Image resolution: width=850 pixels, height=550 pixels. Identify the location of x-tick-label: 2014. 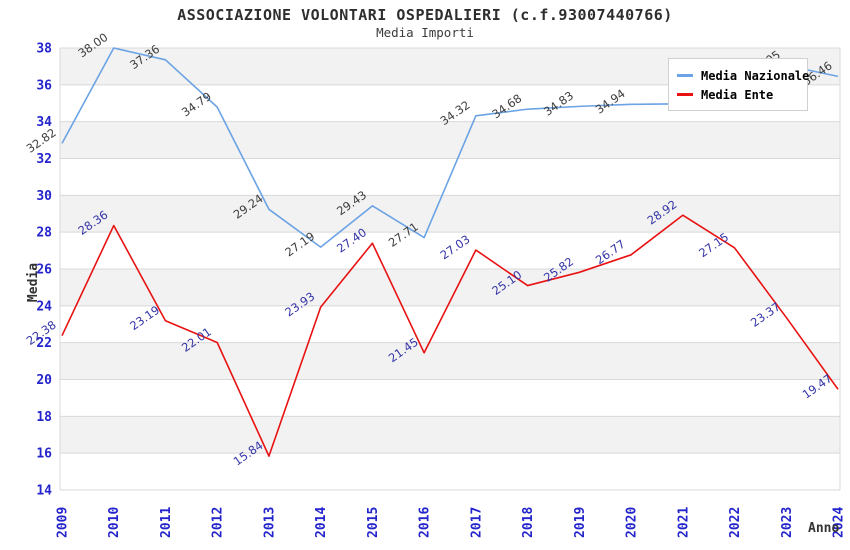
(321, 522).